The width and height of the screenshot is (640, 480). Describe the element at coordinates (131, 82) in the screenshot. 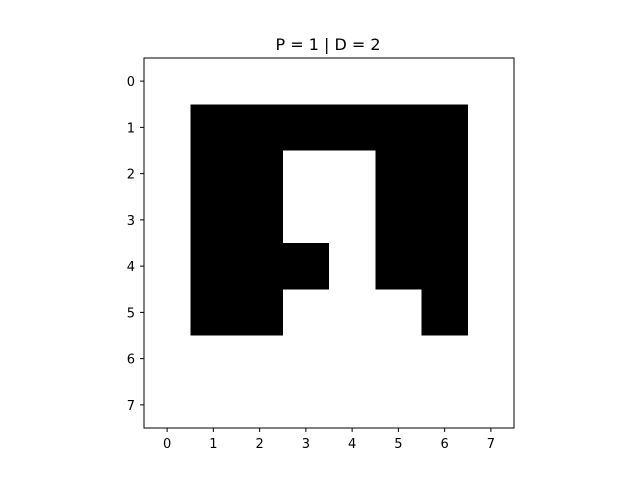

I see `y-tick-label: 0` at that location.